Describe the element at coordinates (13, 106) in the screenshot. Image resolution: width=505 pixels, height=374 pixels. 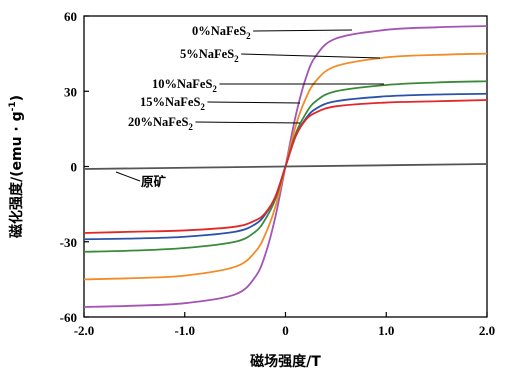
I see `y-axis-title-superscript: -1` at that location.